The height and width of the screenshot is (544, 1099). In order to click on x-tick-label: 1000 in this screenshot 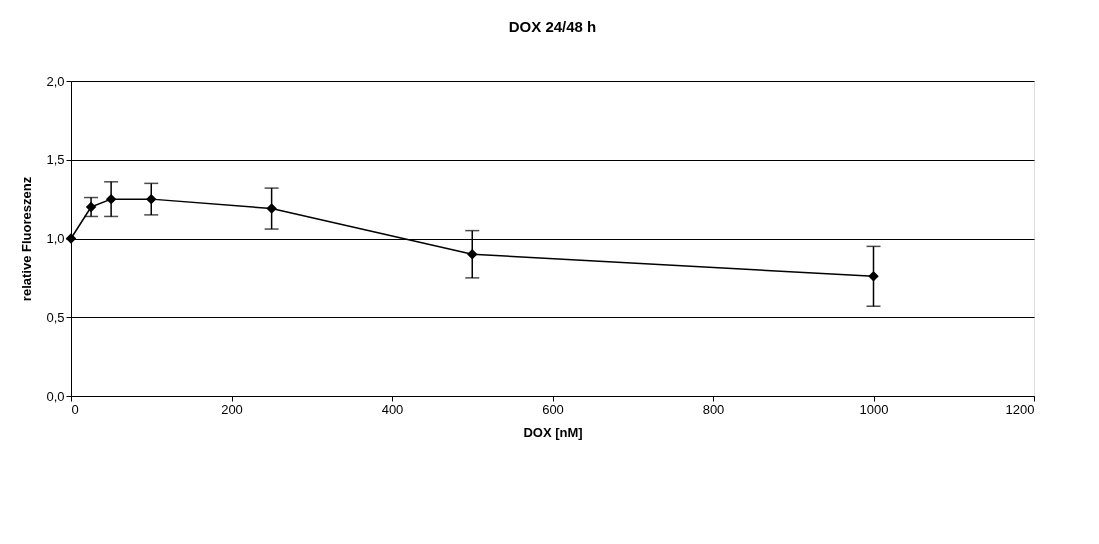, I will do `click(874, 409)`.